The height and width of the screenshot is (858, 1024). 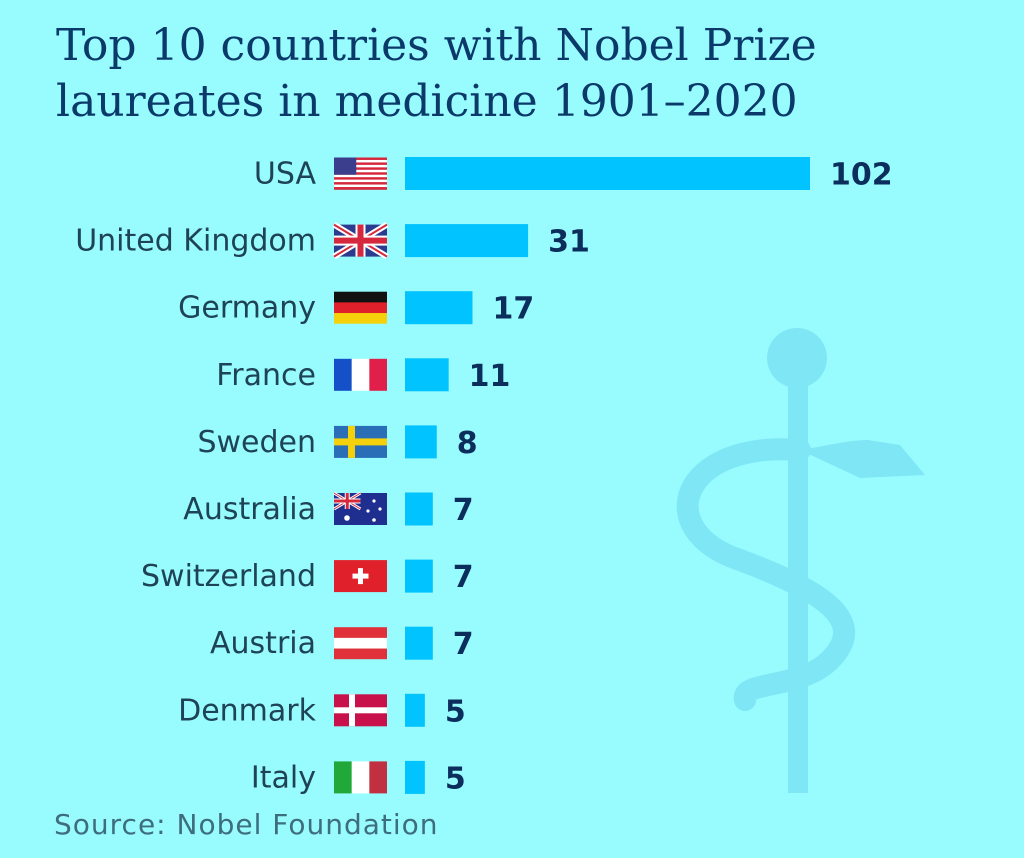 I want to click on sweden-flag-icon, so click(x=360, y=441).